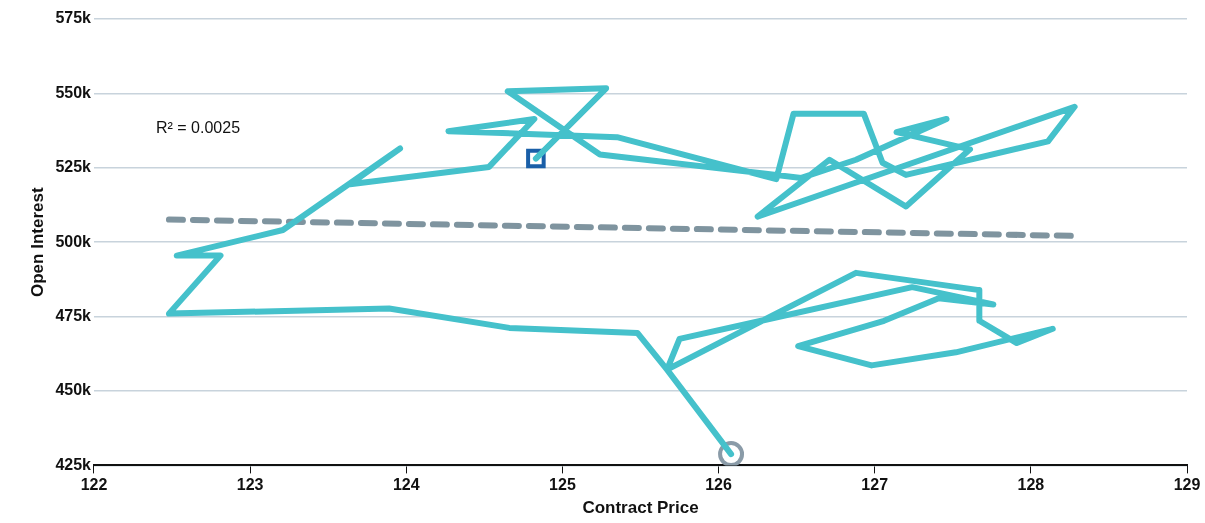 The height and width of the screenshot is (523, 1205). What do you see at coordinates (1031, 485) in the screenshot?
I see `x-tick-label: 128` at bounding box center [1031, 485].